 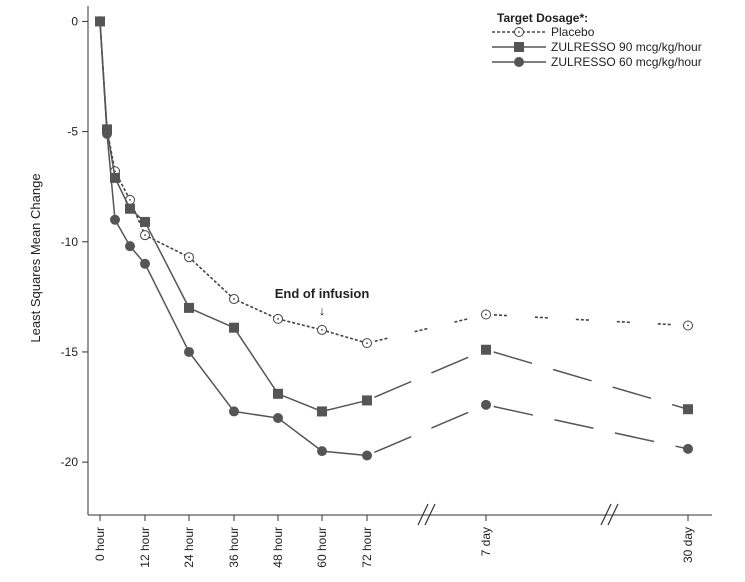 What do you see at coordinates (322, 547) in the screenshot?
I see `x-tick-label: 60 hour` at bounding box center [322, 547].